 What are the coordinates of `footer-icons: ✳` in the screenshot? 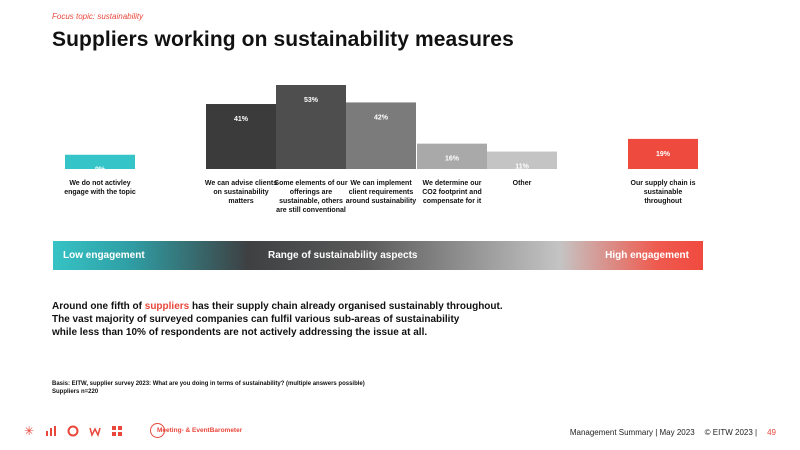 It's located at (73, 431).